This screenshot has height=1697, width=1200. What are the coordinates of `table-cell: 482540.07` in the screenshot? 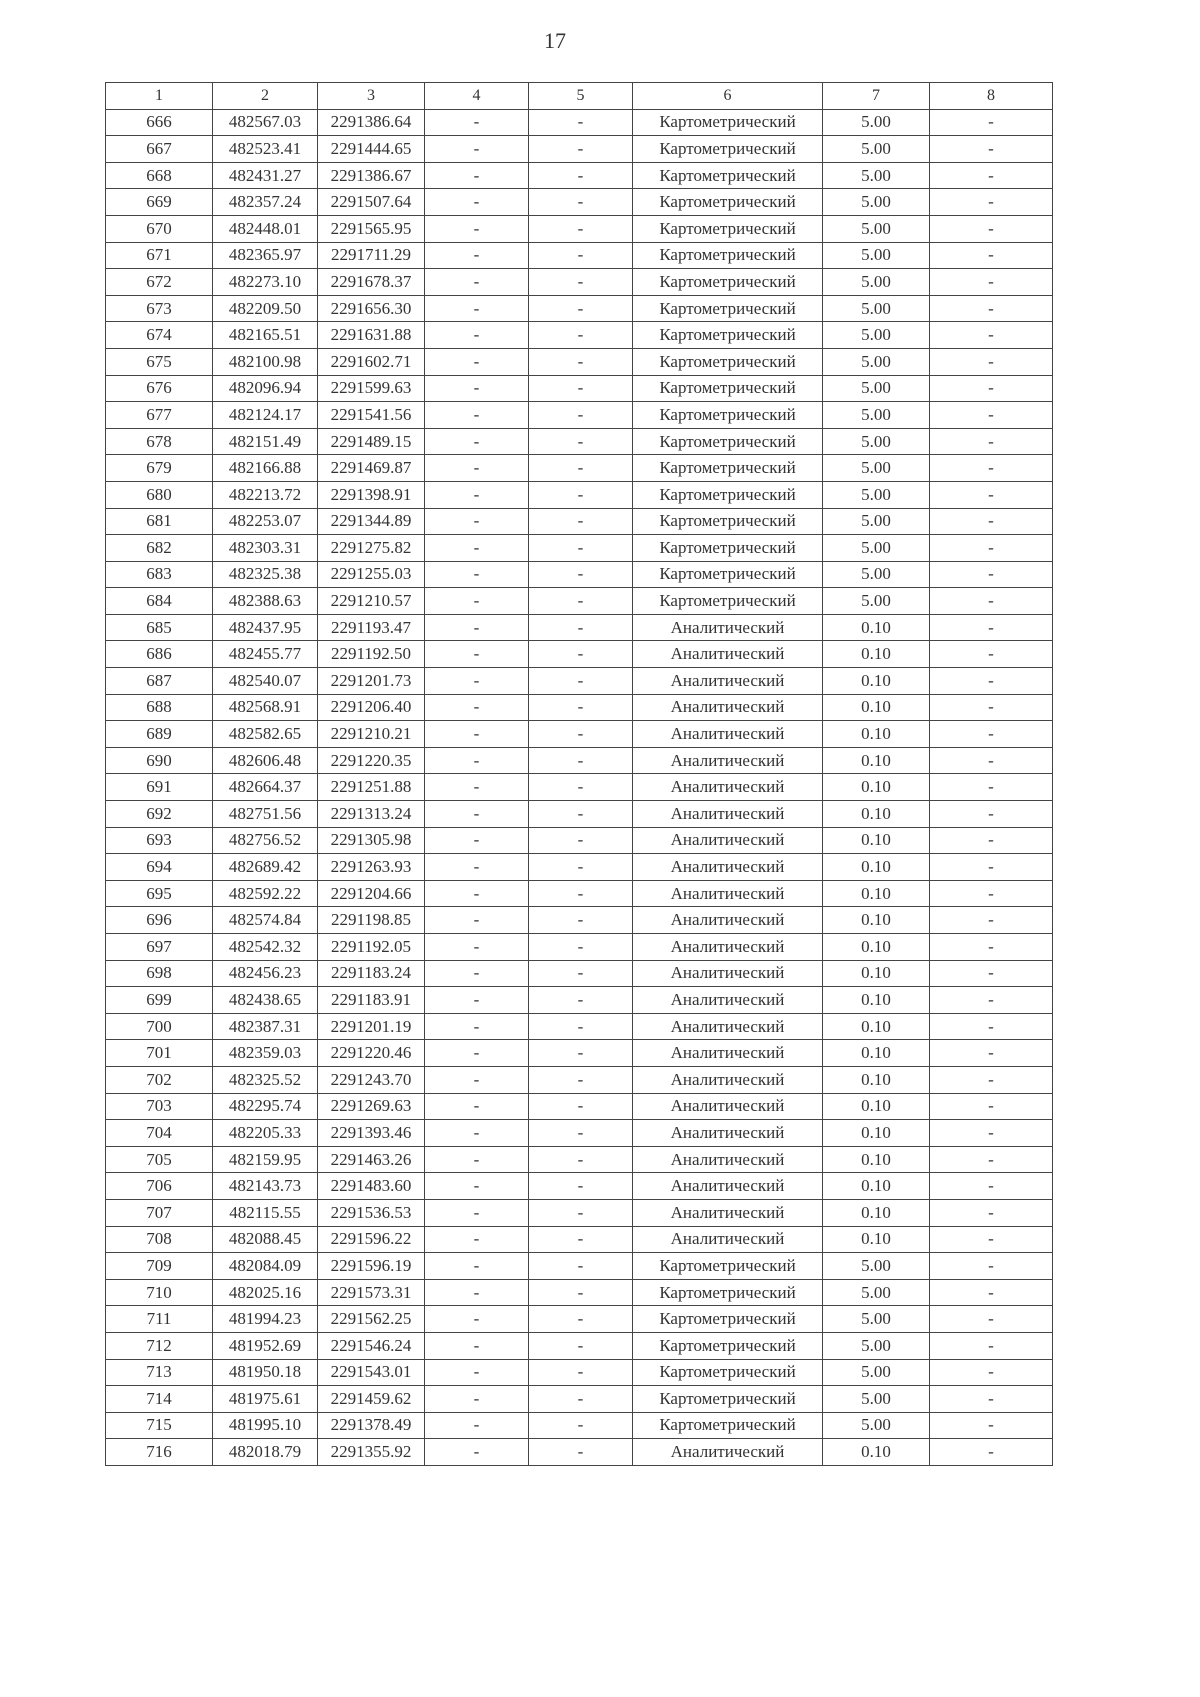 It's located at (265, 681).